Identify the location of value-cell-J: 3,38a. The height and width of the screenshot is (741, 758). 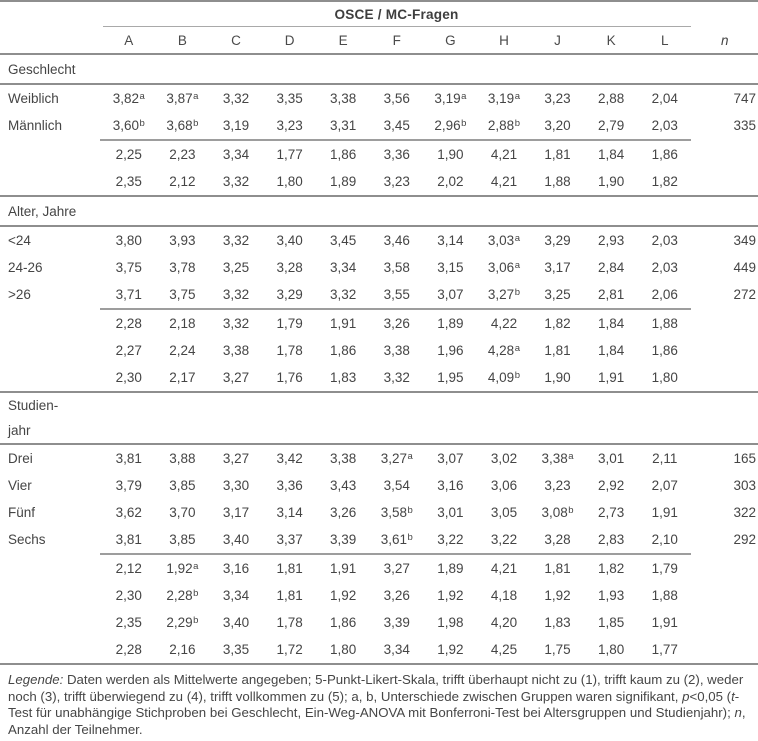
(557, 458).